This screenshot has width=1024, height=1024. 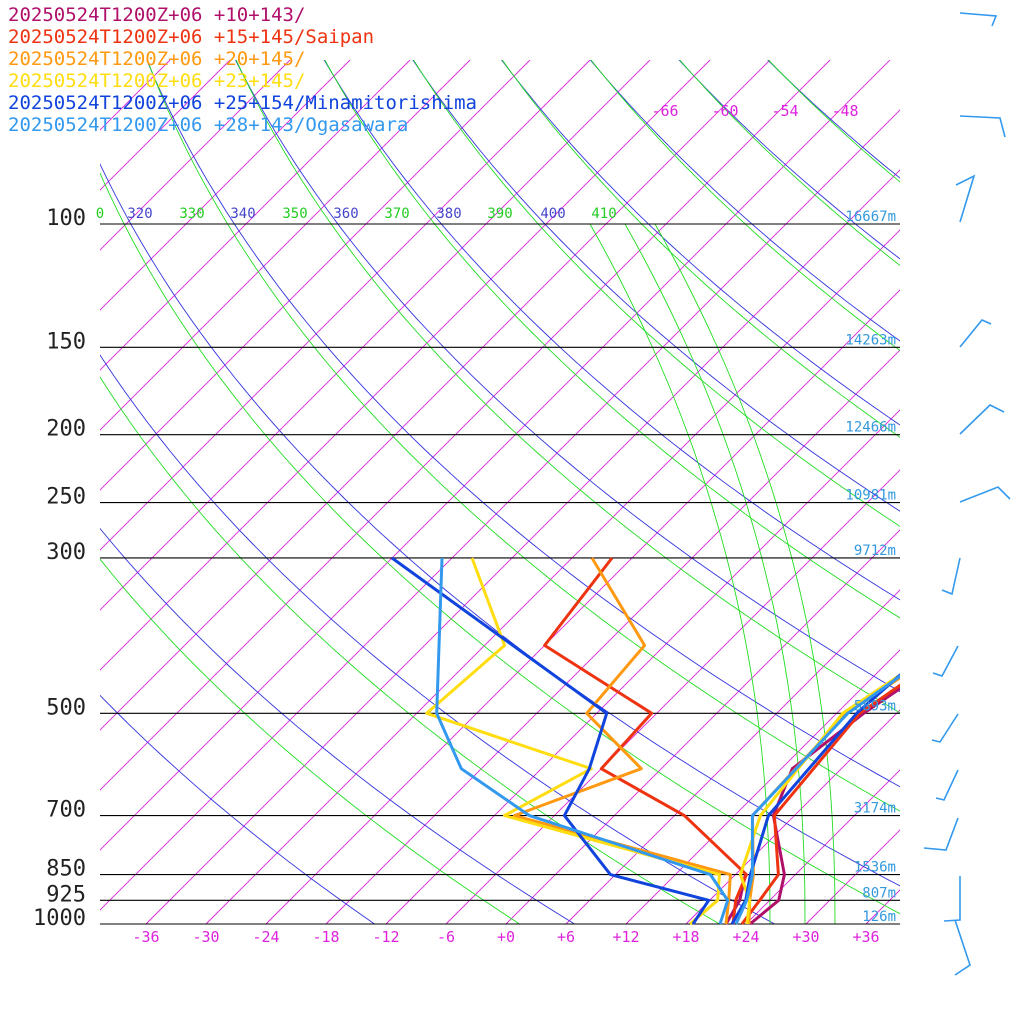 I want to click on pressure-label: 150, so click(x=66, y=341).